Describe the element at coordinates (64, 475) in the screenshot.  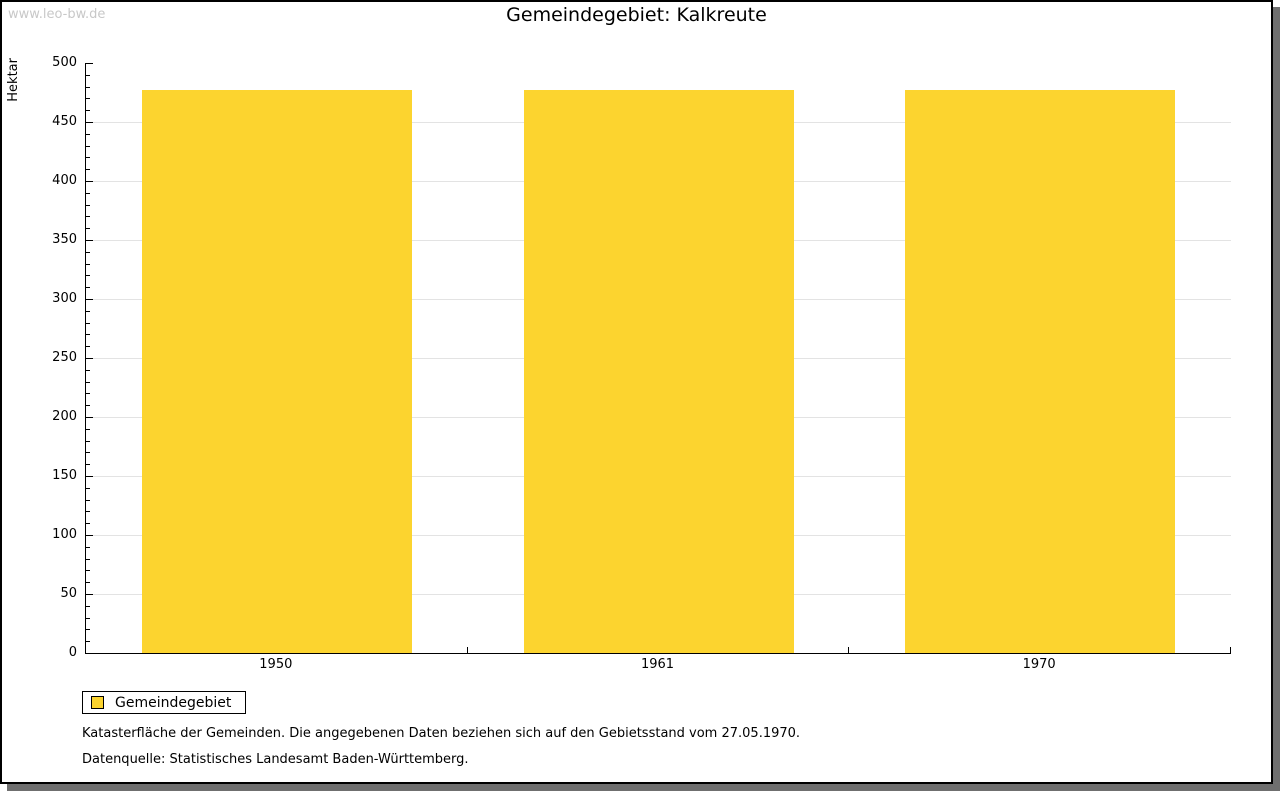
I see `y-tick-label: 150` at that location.